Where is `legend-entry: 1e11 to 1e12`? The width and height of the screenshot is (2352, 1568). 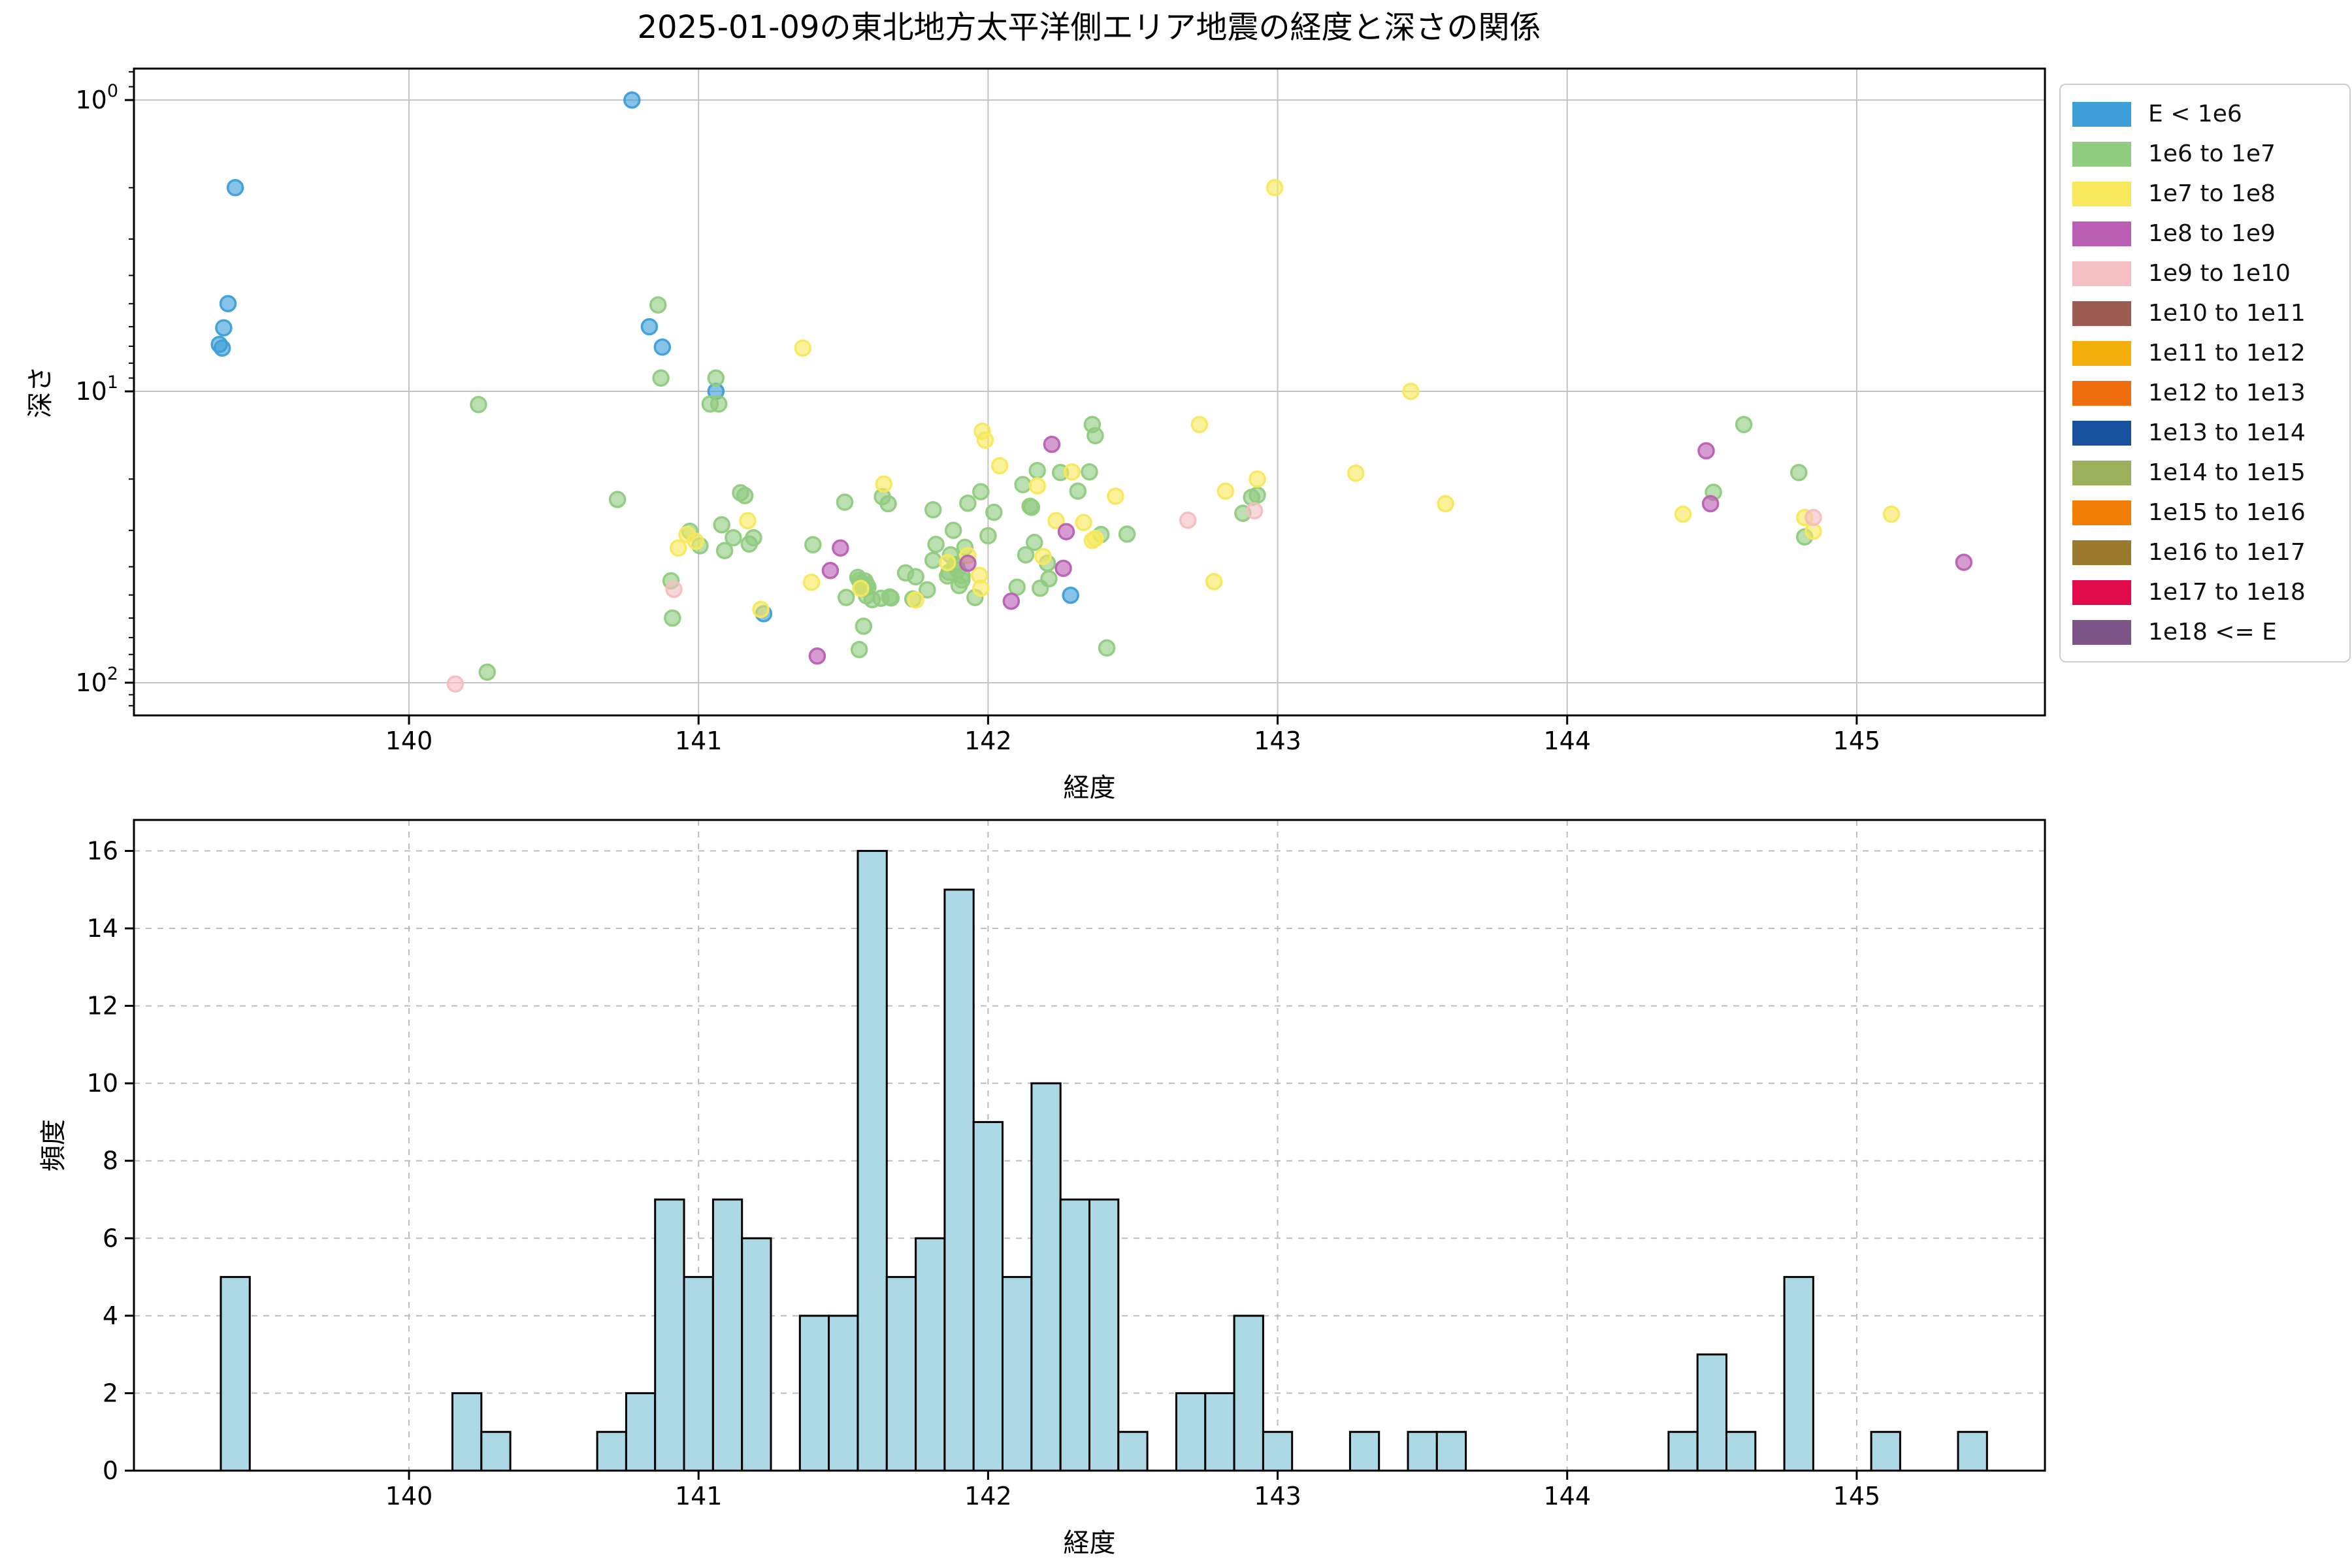 legend-entry: 1e11 to 1e12 is located at coordinates (2210, 353).